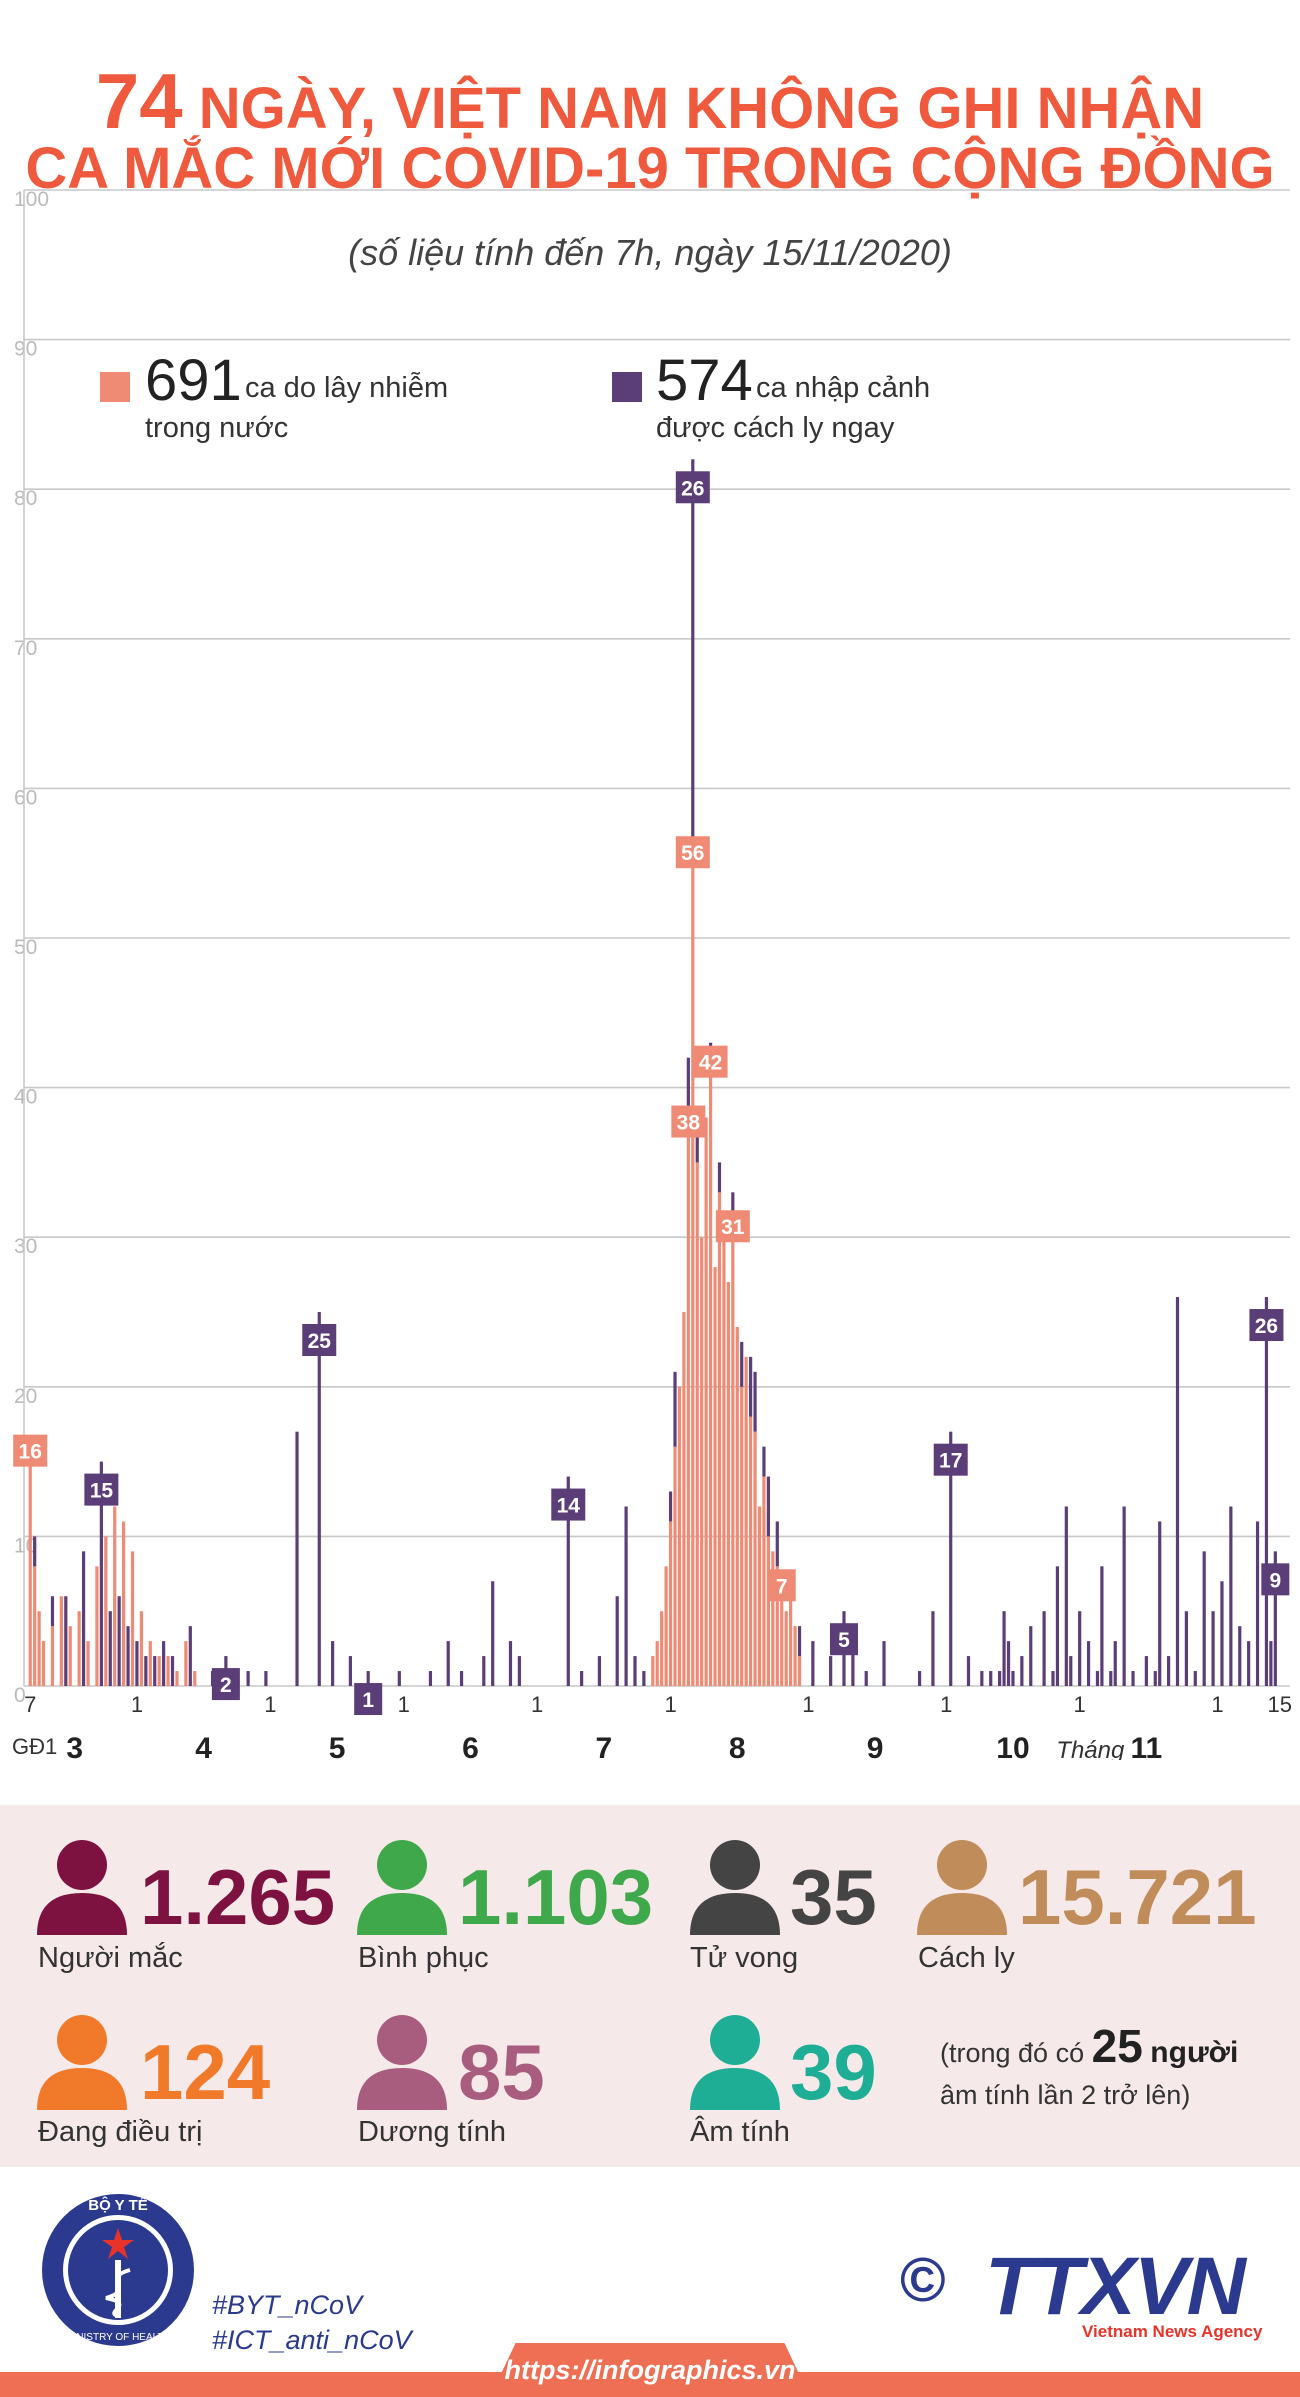  Describe the element at coordinates (217, 428) in the screenshot. I see `legend-domestic-text-2: trong nước` at that location.